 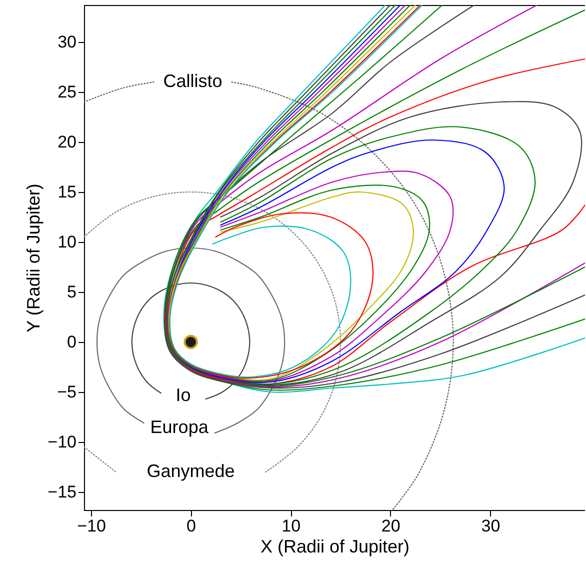 I want to click on x-tick-label: 30, so click(x=490, y=526).